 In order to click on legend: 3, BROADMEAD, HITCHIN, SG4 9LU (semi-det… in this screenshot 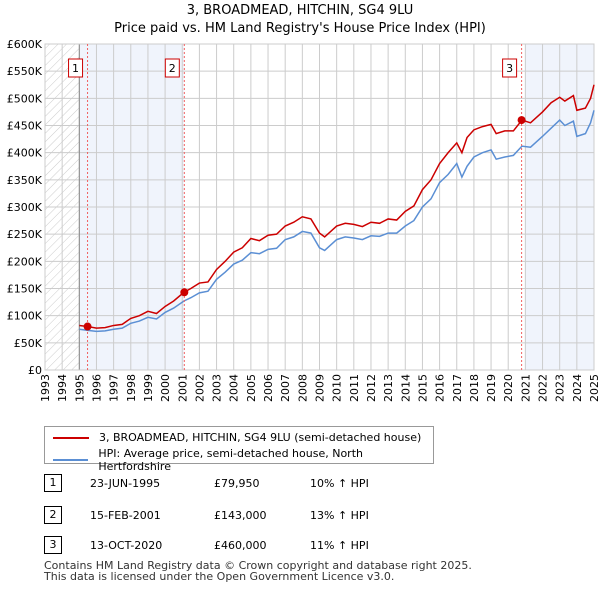, I will do `click(239, 449)`.